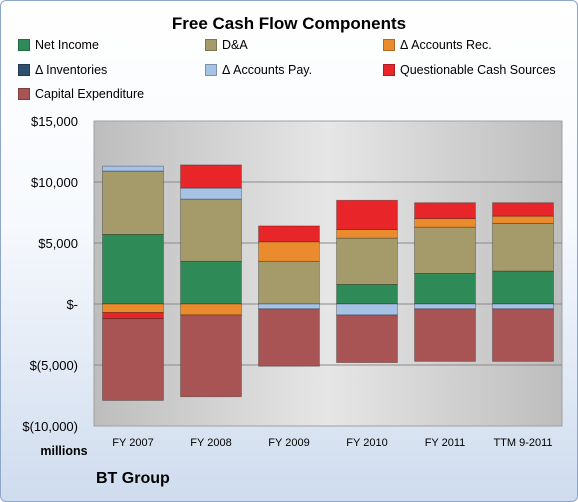  I want to click on x-tick-label: FY 2008, so click(210, 443).